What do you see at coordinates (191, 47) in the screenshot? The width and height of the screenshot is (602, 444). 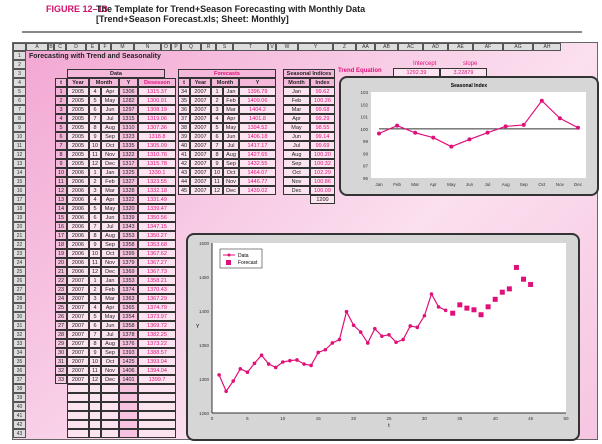 I see `column-header-Q: Q` at bounding box center [191, 47].